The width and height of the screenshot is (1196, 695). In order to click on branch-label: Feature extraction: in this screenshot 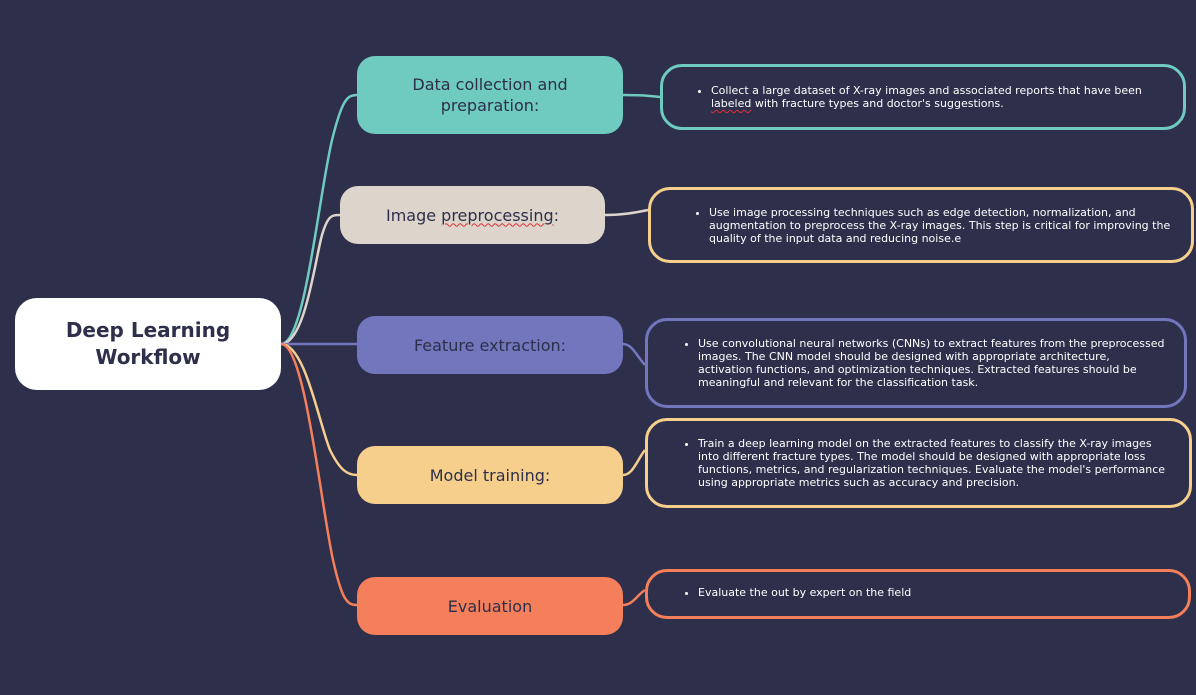, I will do `click(490, 345)`.